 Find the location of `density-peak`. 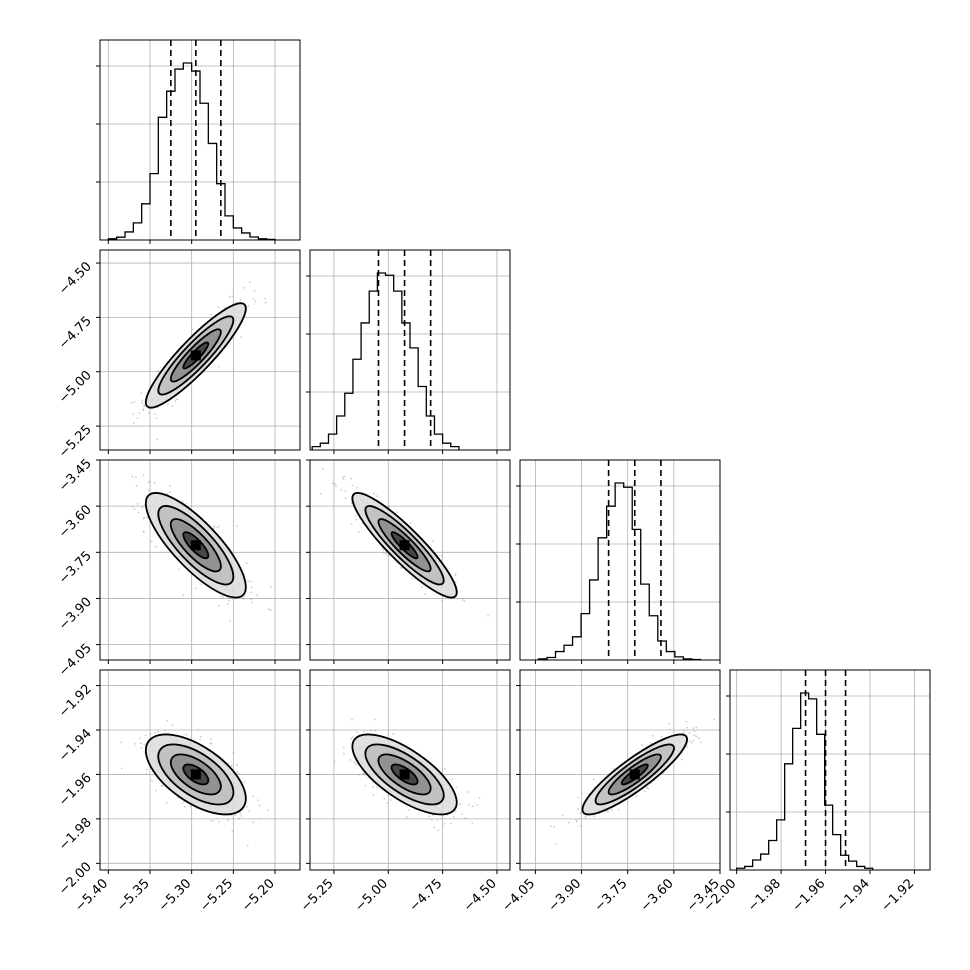

density-peak is located at coordinates (404, 774).